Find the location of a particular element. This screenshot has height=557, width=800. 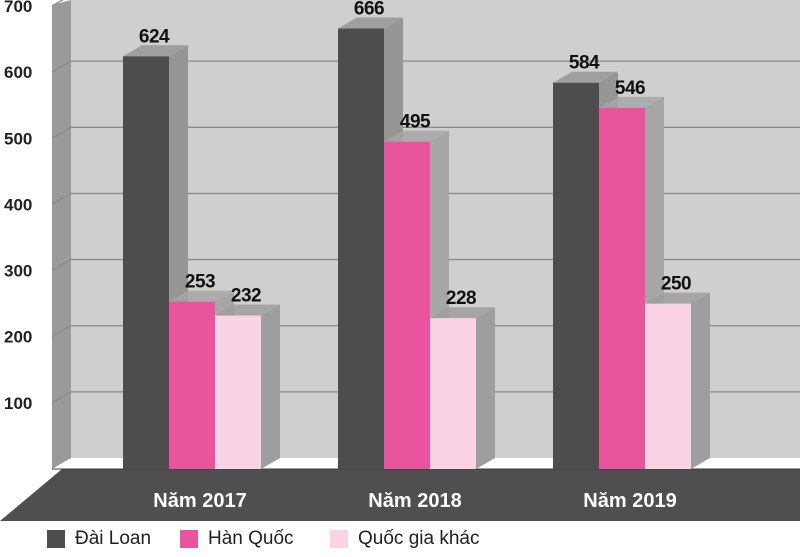

legend-swatch-han-quoc is located at coordinates (189, 539).